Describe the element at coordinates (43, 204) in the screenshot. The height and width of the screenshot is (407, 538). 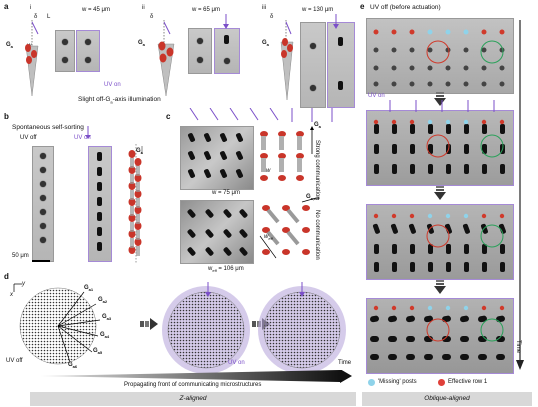
I see `b-image-uv-off` at that location.